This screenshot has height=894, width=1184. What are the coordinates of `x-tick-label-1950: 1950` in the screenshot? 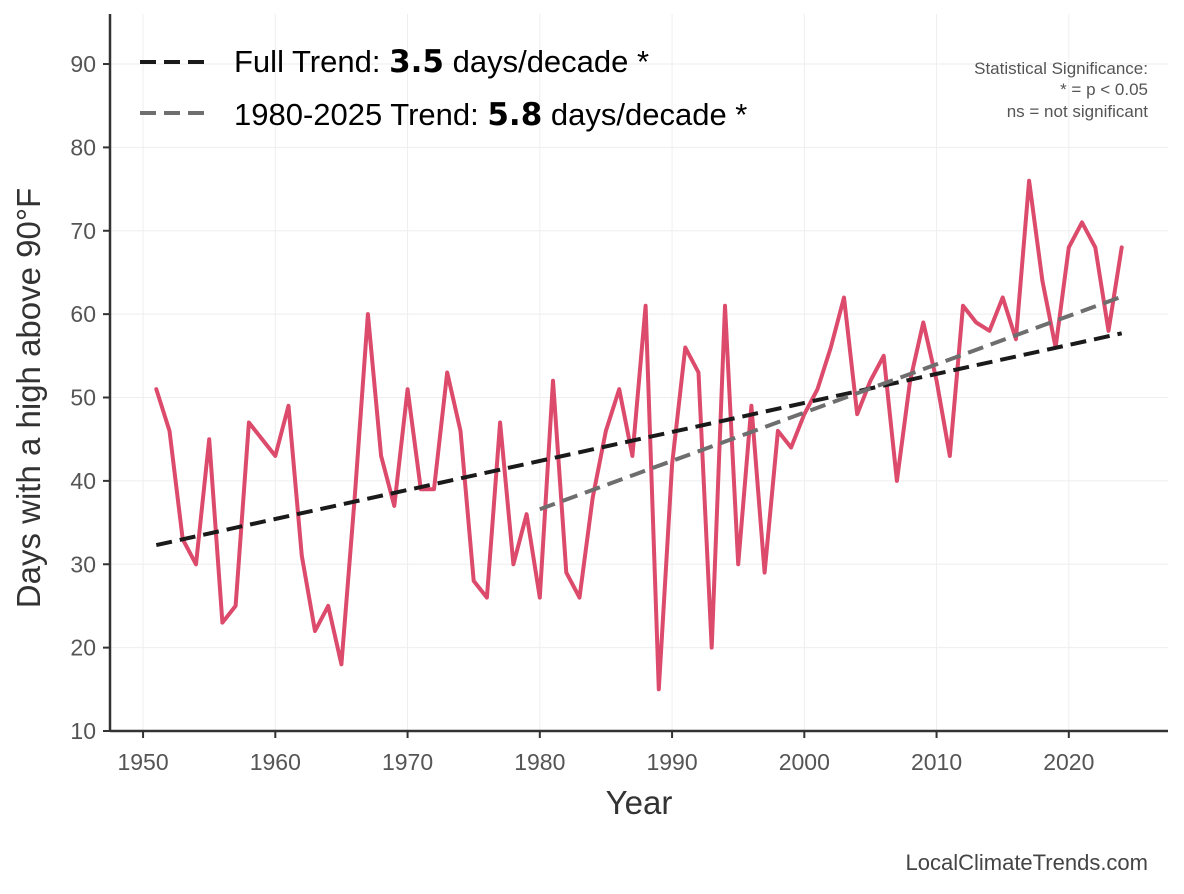 It's located at (142, 762).